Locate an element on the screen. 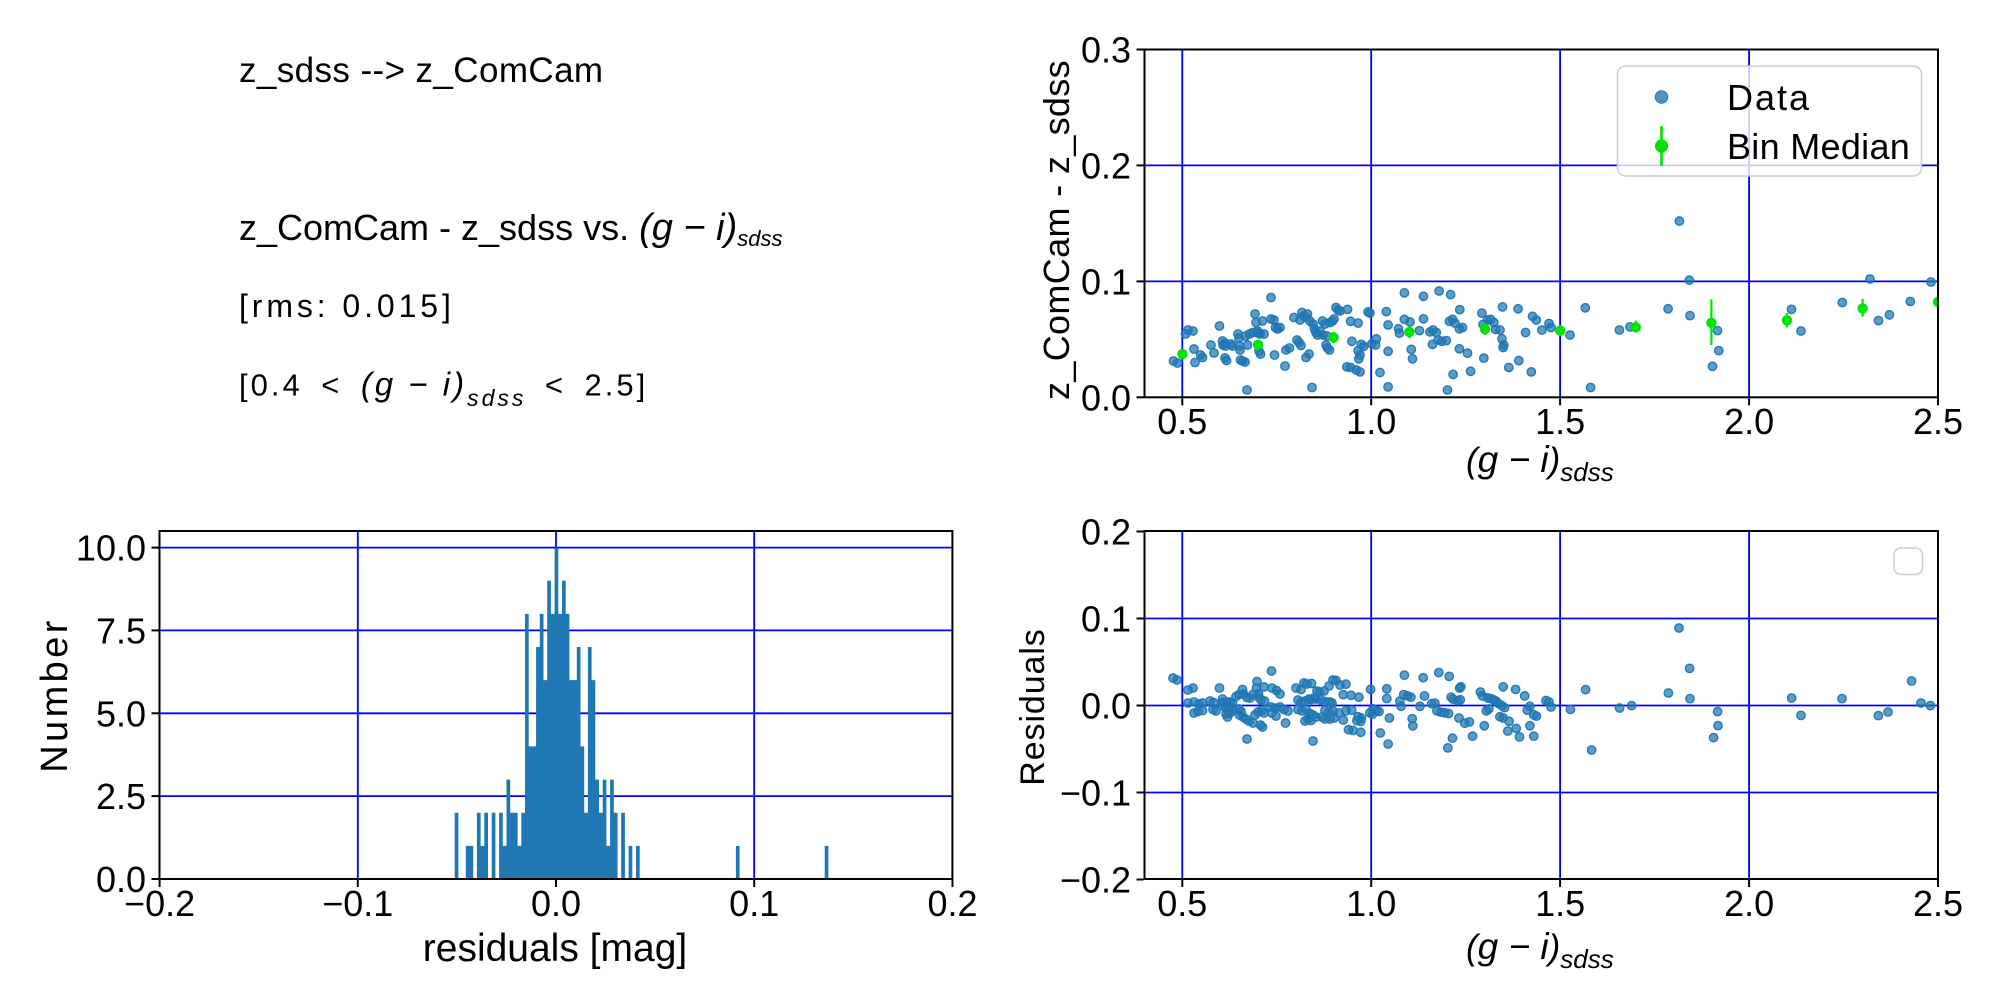  svg-text: Number is located at coordinates (55, 695).